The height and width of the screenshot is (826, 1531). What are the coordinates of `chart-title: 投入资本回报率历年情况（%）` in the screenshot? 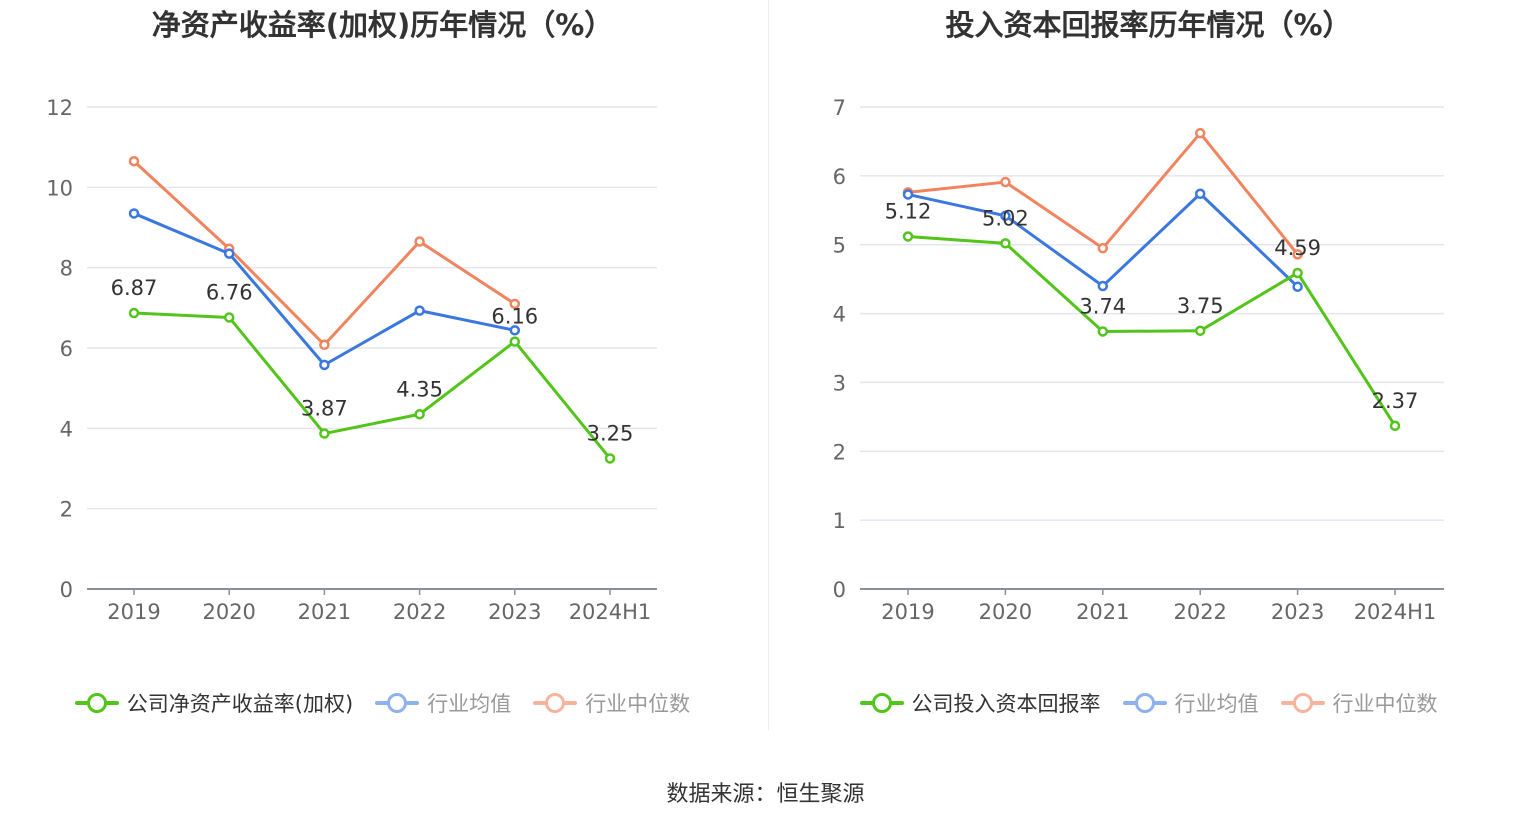 It's located at (1148, 25).